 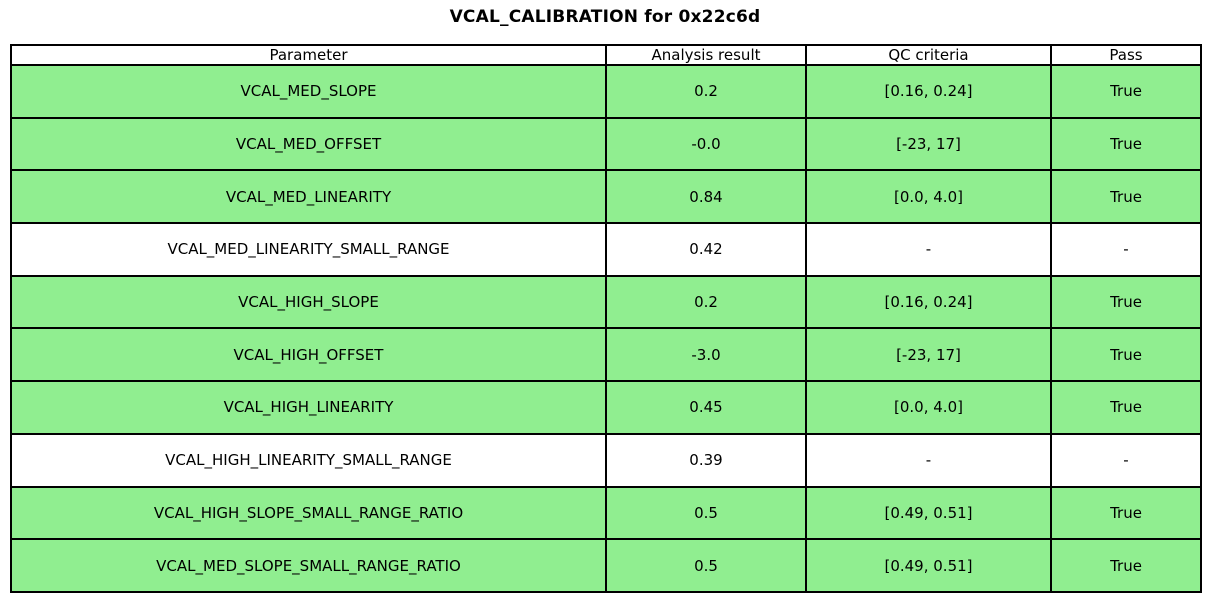 I want to click on table-row: VCAL_MED_LINEARITY 0.84 [0.0, 4.0] True, so click(x=606, y=197).